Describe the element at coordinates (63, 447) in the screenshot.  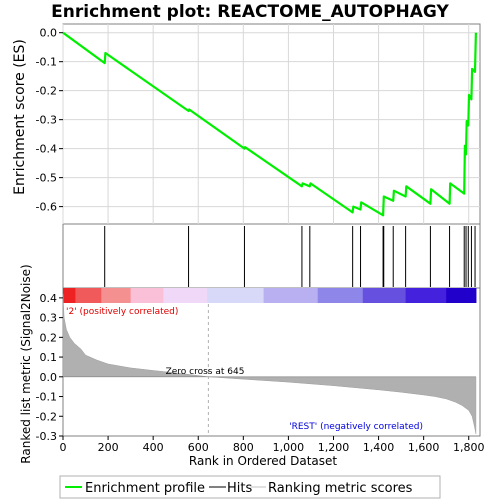
I see `x-tick-label: 0` at that location.